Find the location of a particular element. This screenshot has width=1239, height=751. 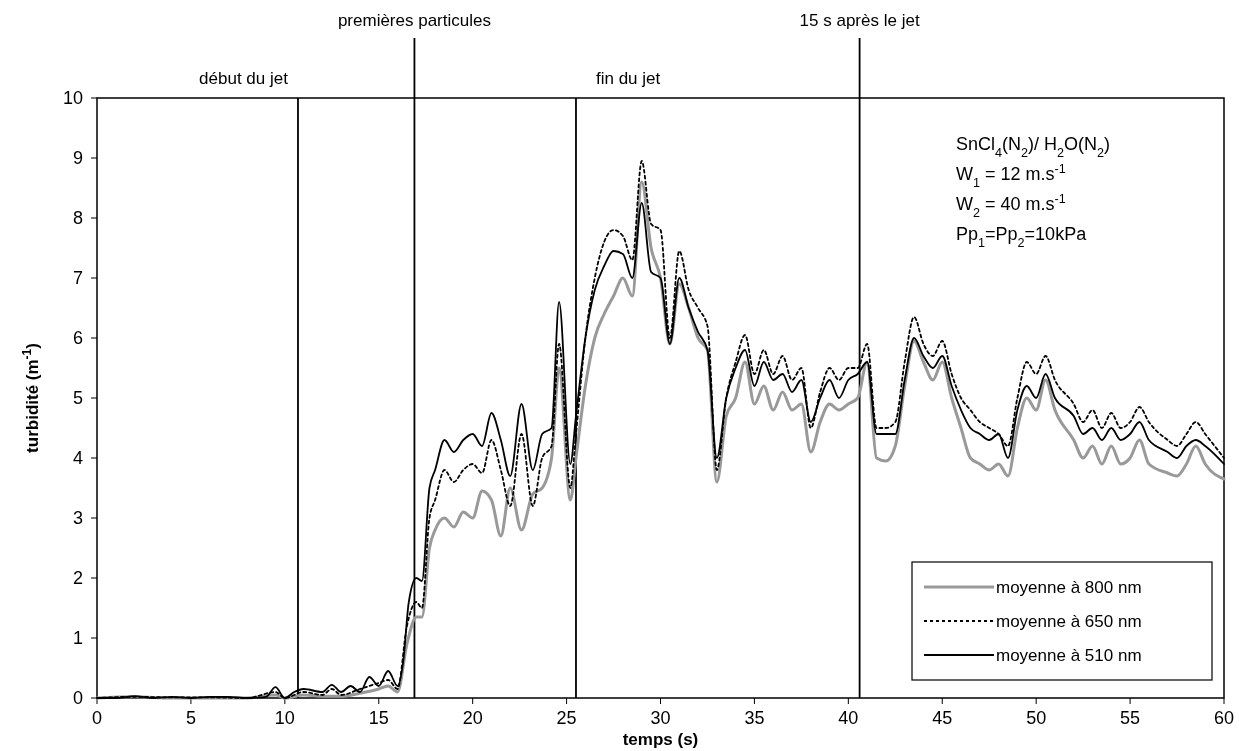

y-tick-label: 0 is located at coordinates (77, 698).